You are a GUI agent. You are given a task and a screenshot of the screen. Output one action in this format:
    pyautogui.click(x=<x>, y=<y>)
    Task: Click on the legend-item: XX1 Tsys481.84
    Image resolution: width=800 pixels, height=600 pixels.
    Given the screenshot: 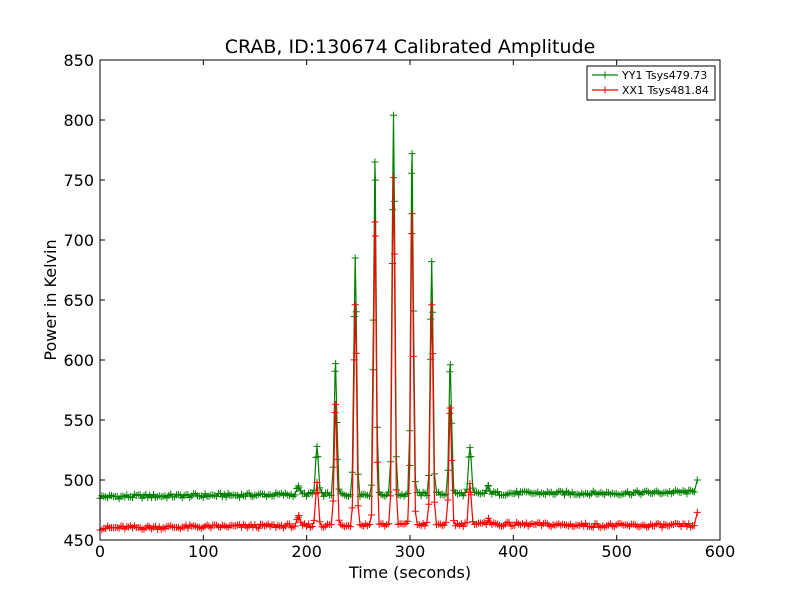 What is the action you would take?
    pyautogui.click(x=650, y=90)
    